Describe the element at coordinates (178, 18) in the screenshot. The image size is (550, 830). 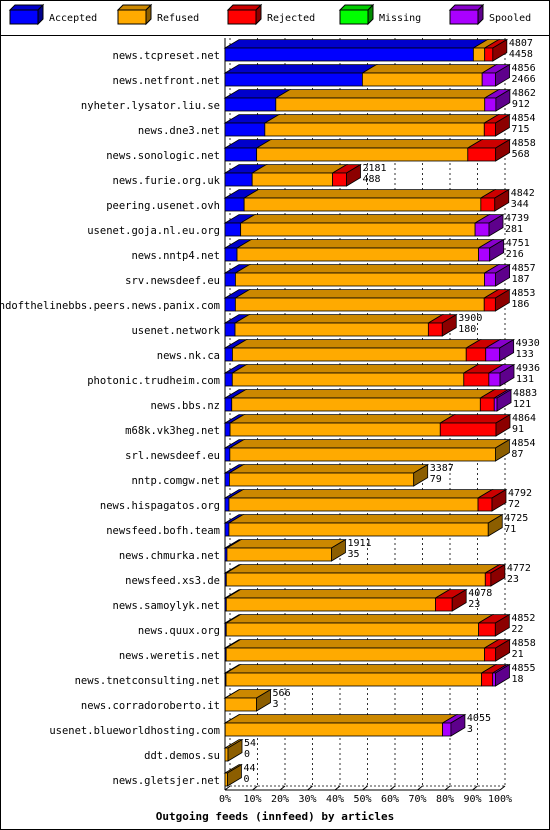
I see `legend-label: Refused` at that location.